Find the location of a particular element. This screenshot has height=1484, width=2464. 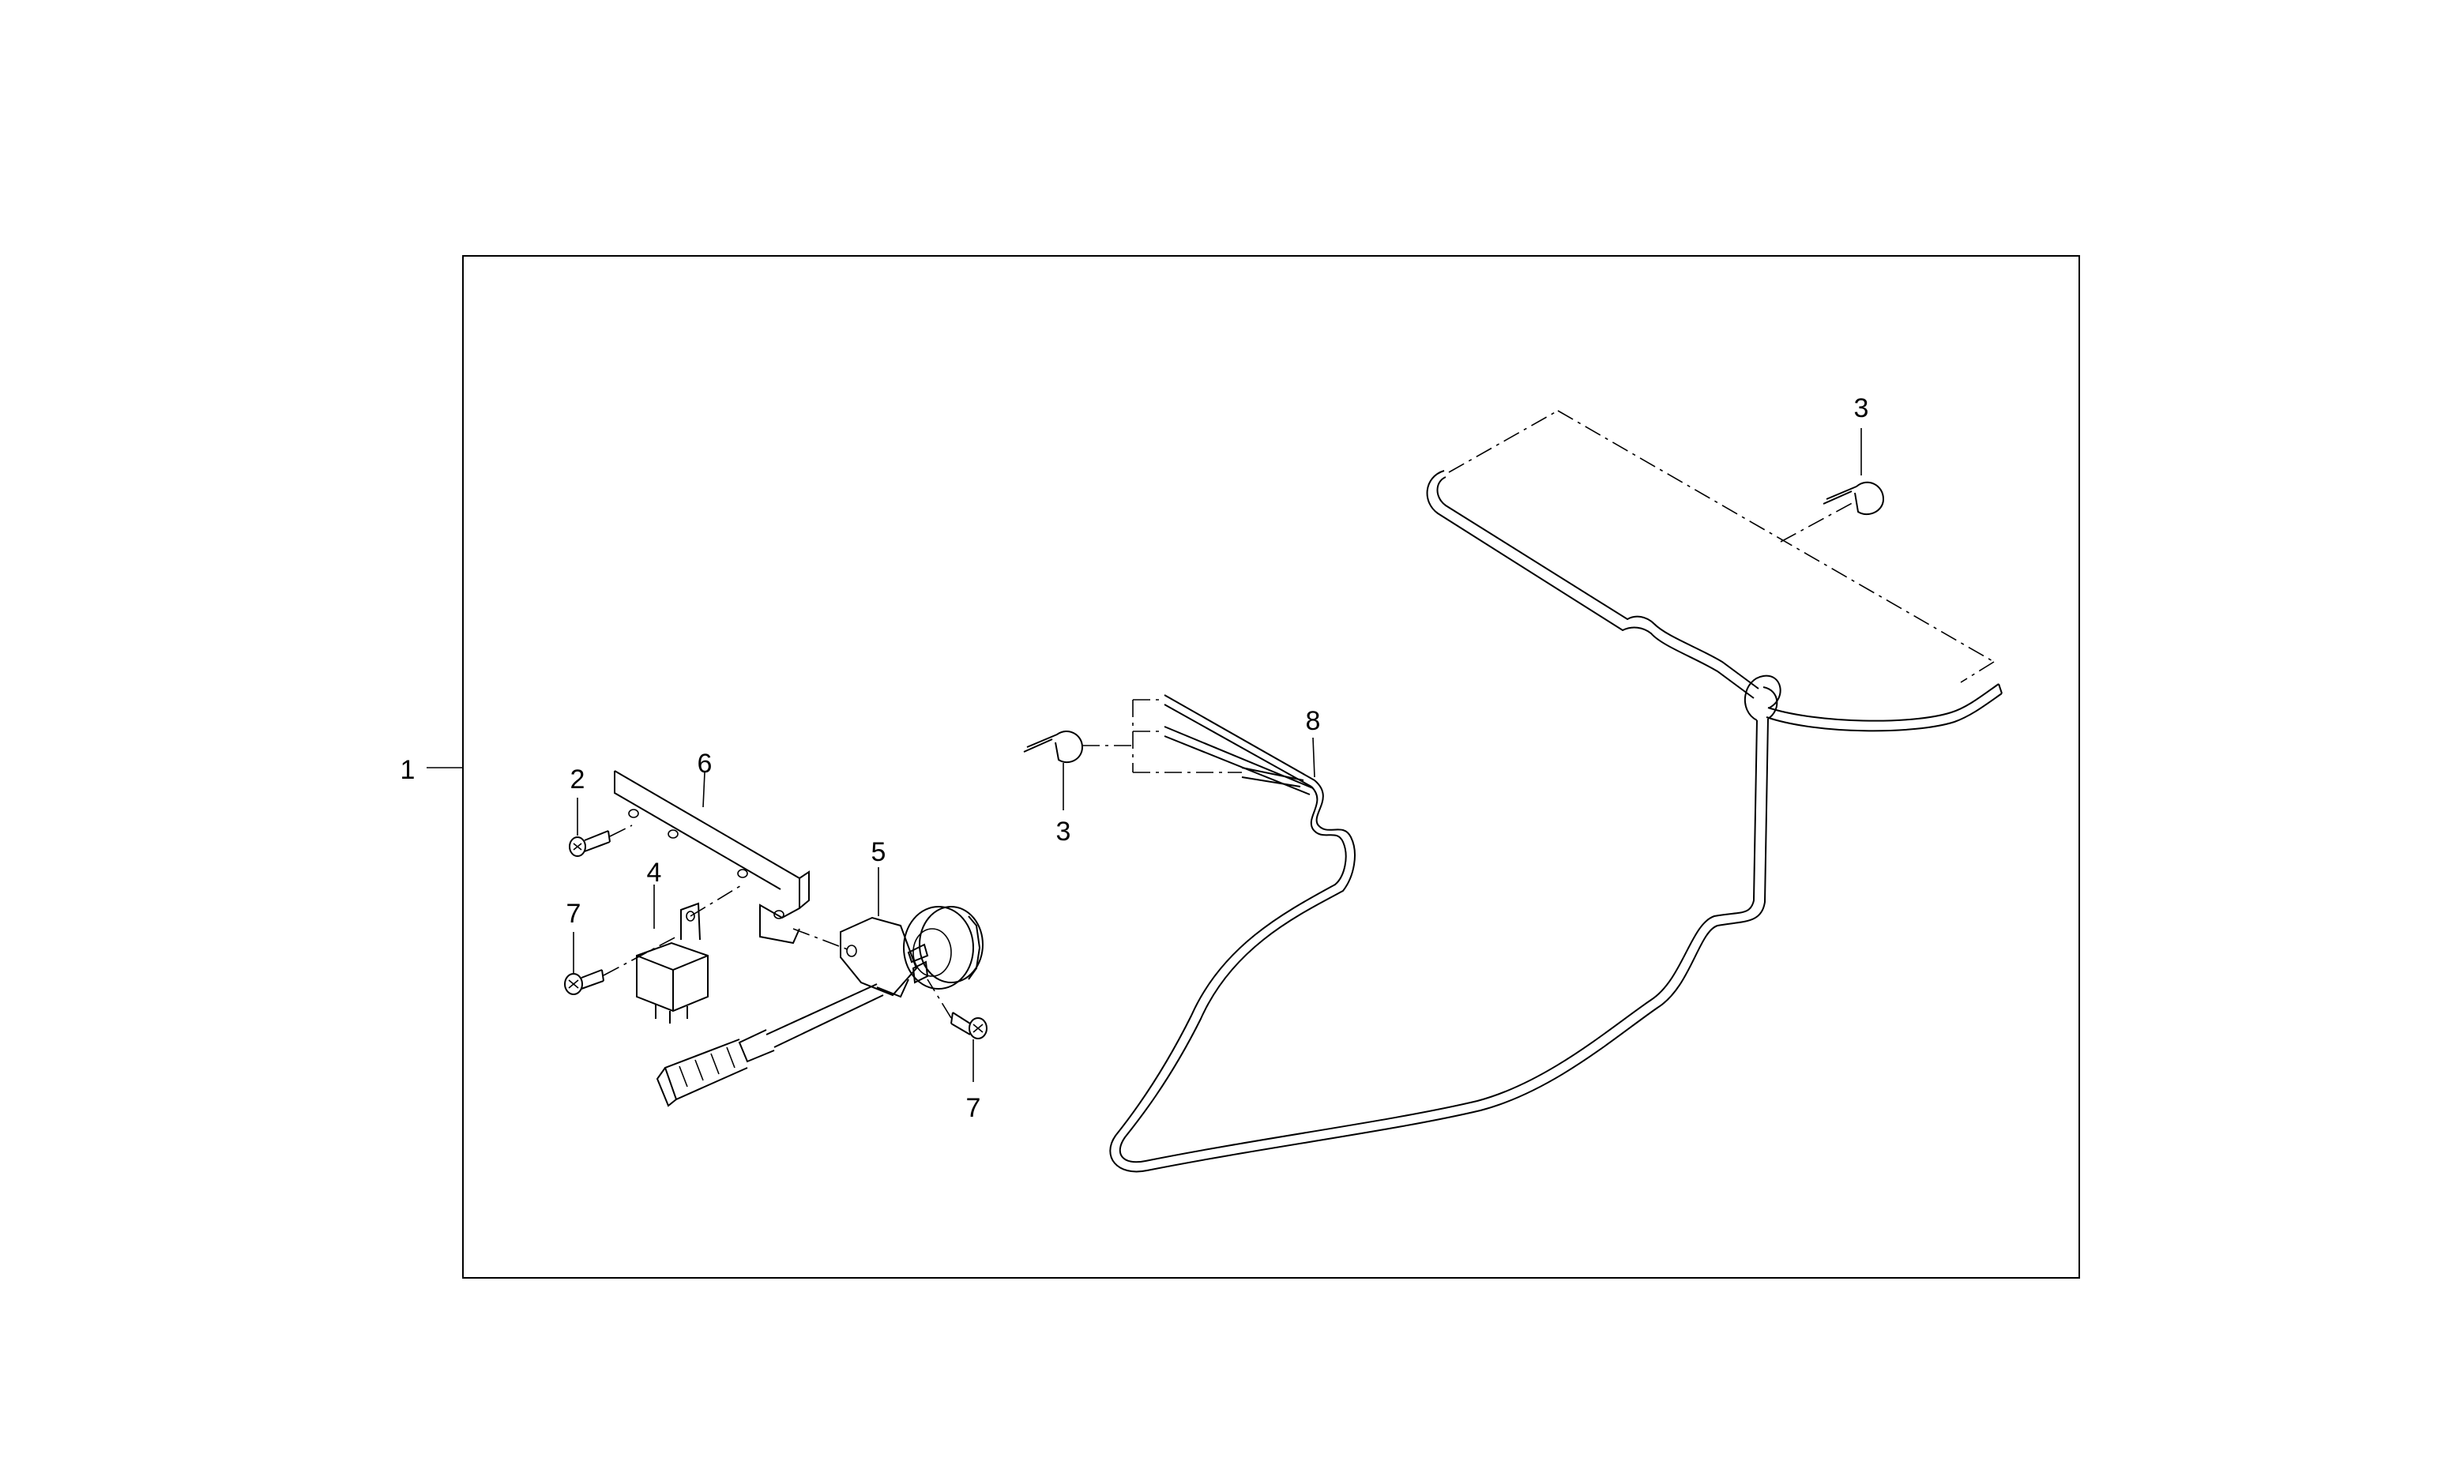

callout-relay: 4 is located at coordinates (654, 873).